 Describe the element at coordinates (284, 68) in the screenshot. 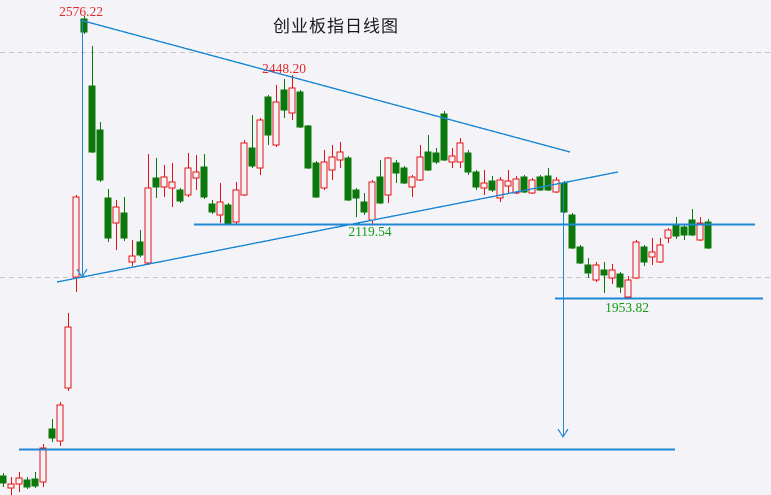

I see `price-label-2448: 2448.20` at that location.